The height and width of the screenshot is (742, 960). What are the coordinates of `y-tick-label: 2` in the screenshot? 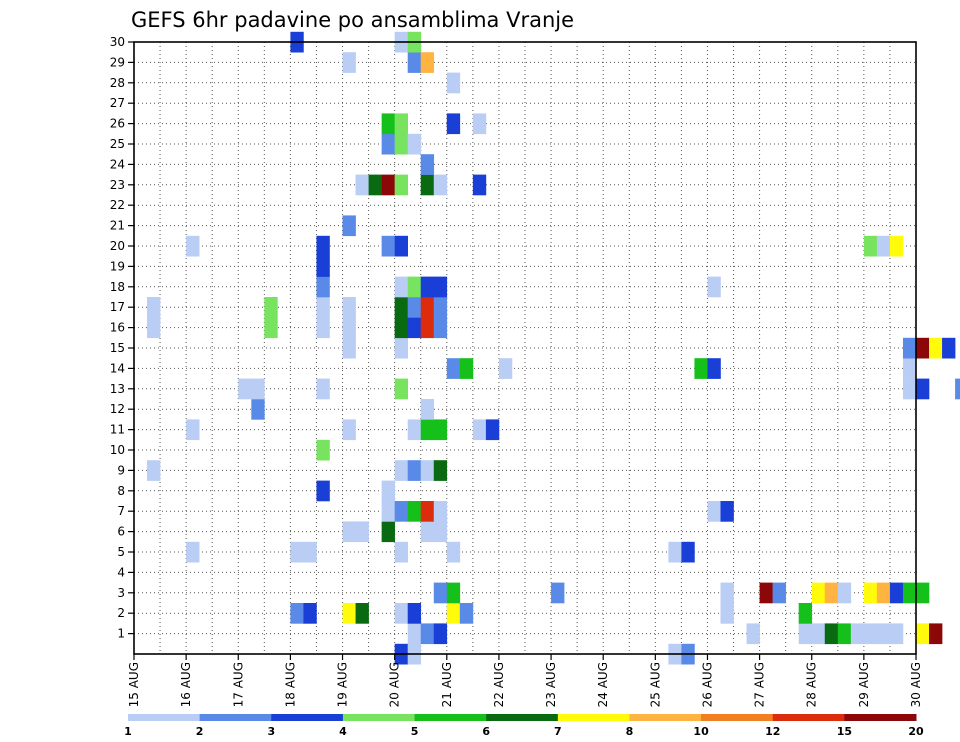 It's located at (121, 613).